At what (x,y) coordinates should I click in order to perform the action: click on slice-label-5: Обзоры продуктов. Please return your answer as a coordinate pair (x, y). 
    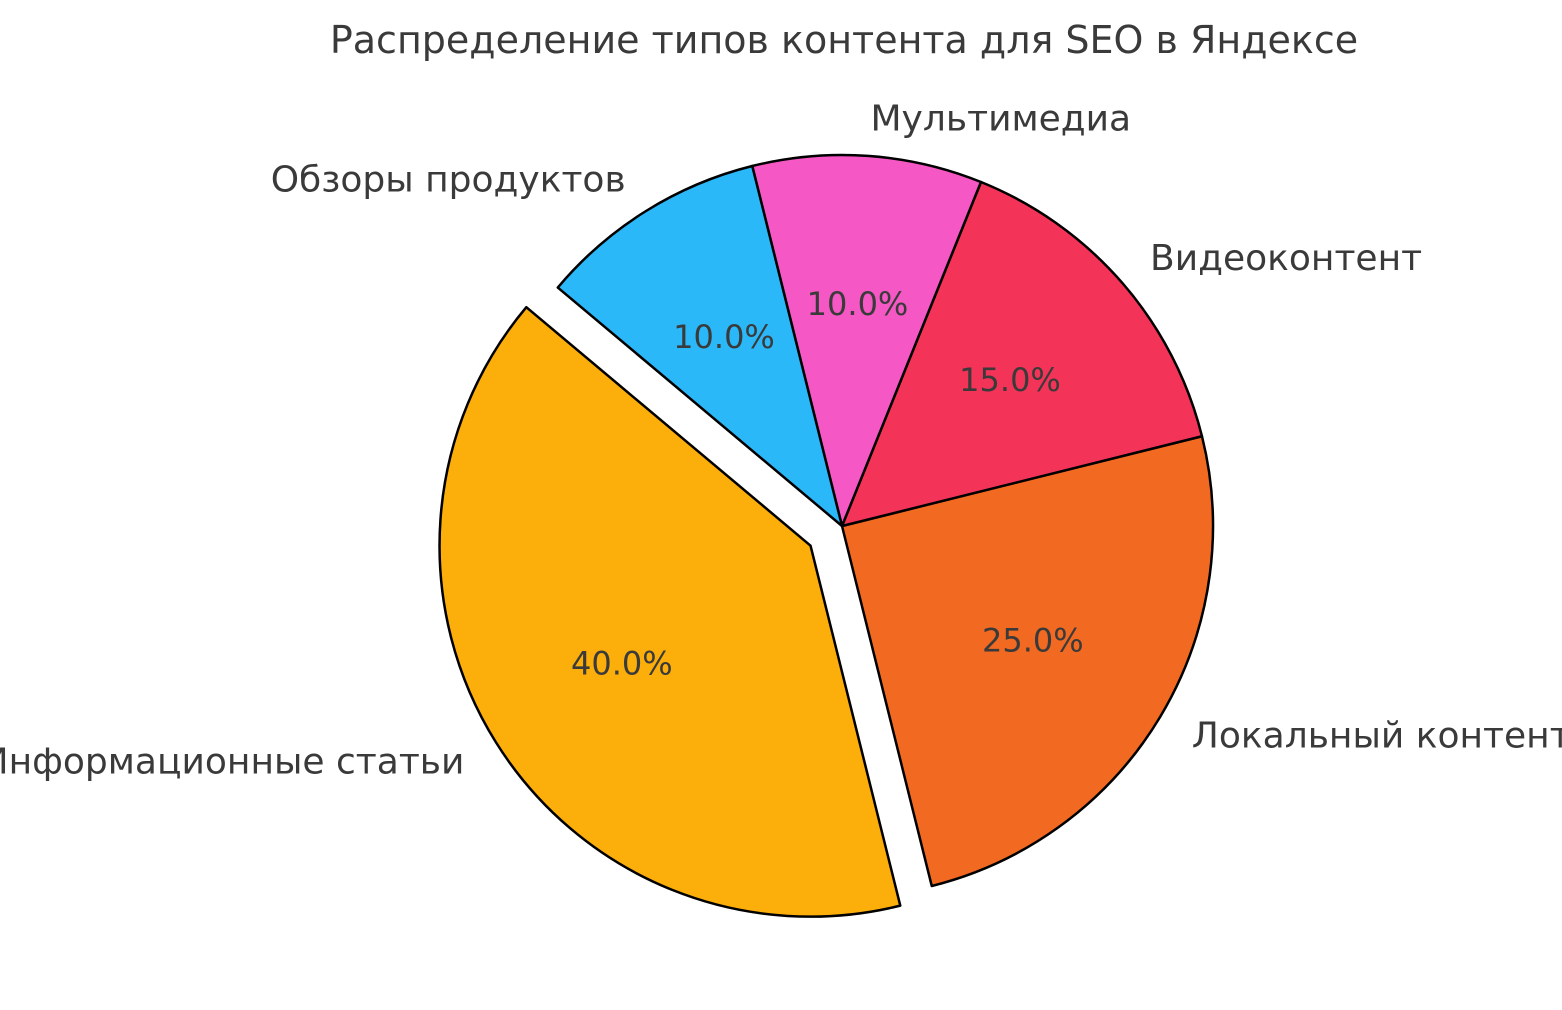
    Looking at the image, I should click on (448, 179).